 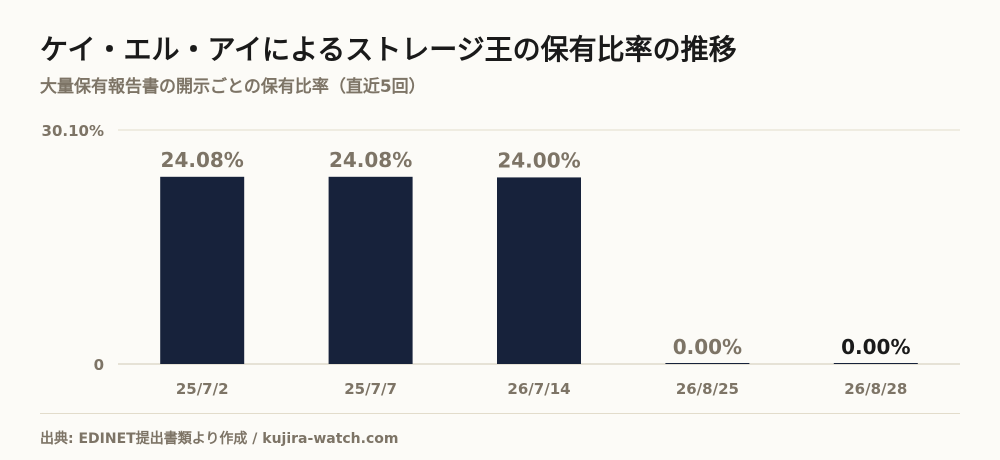 I want to click on chart-title: ケイ・エル・アイによるストレージ王の保有比率の推移, so click(x=388, y=49).